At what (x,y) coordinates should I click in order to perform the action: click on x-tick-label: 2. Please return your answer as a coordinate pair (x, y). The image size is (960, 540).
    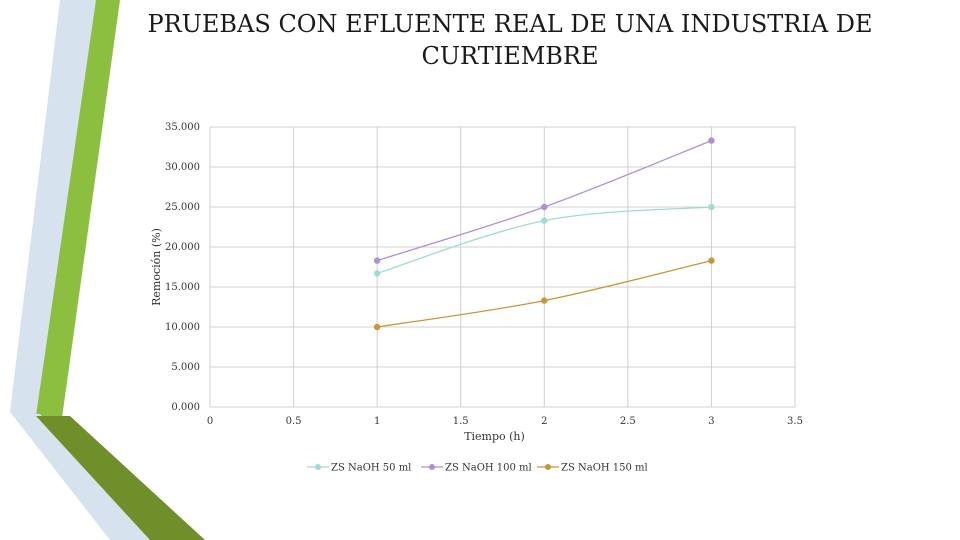
    Looking at the image, I should click on (544, 421).